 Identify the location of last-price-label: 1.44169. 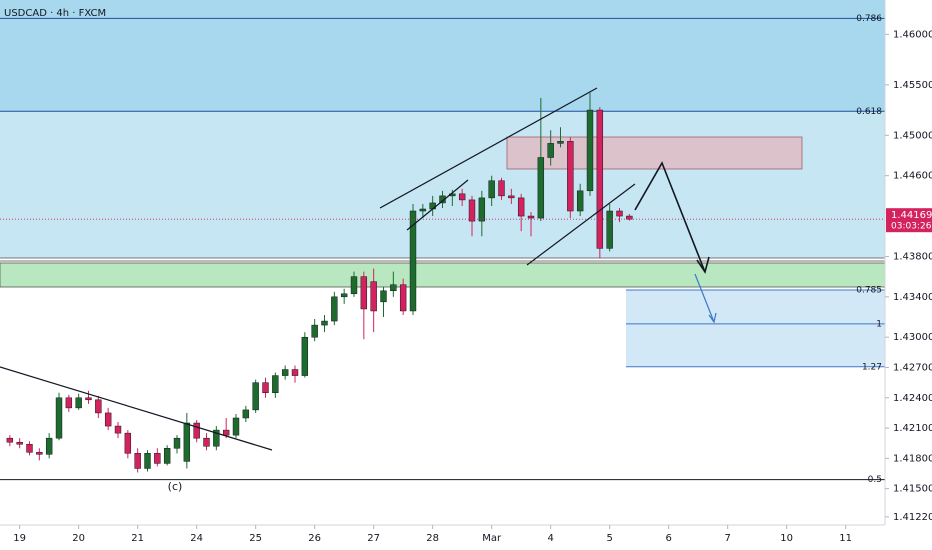
(911, 215).